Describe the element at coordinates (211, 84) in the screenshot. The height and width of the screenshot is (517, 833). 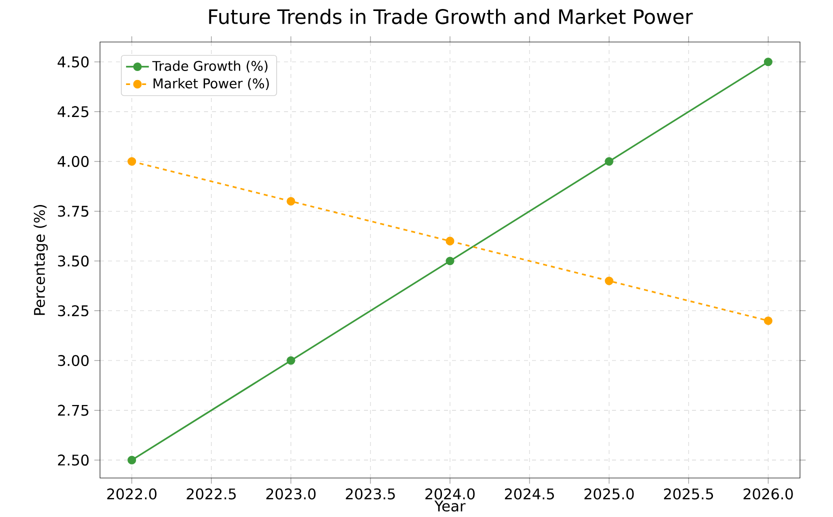
I see `legend-label: Market Power (%)` at that location.